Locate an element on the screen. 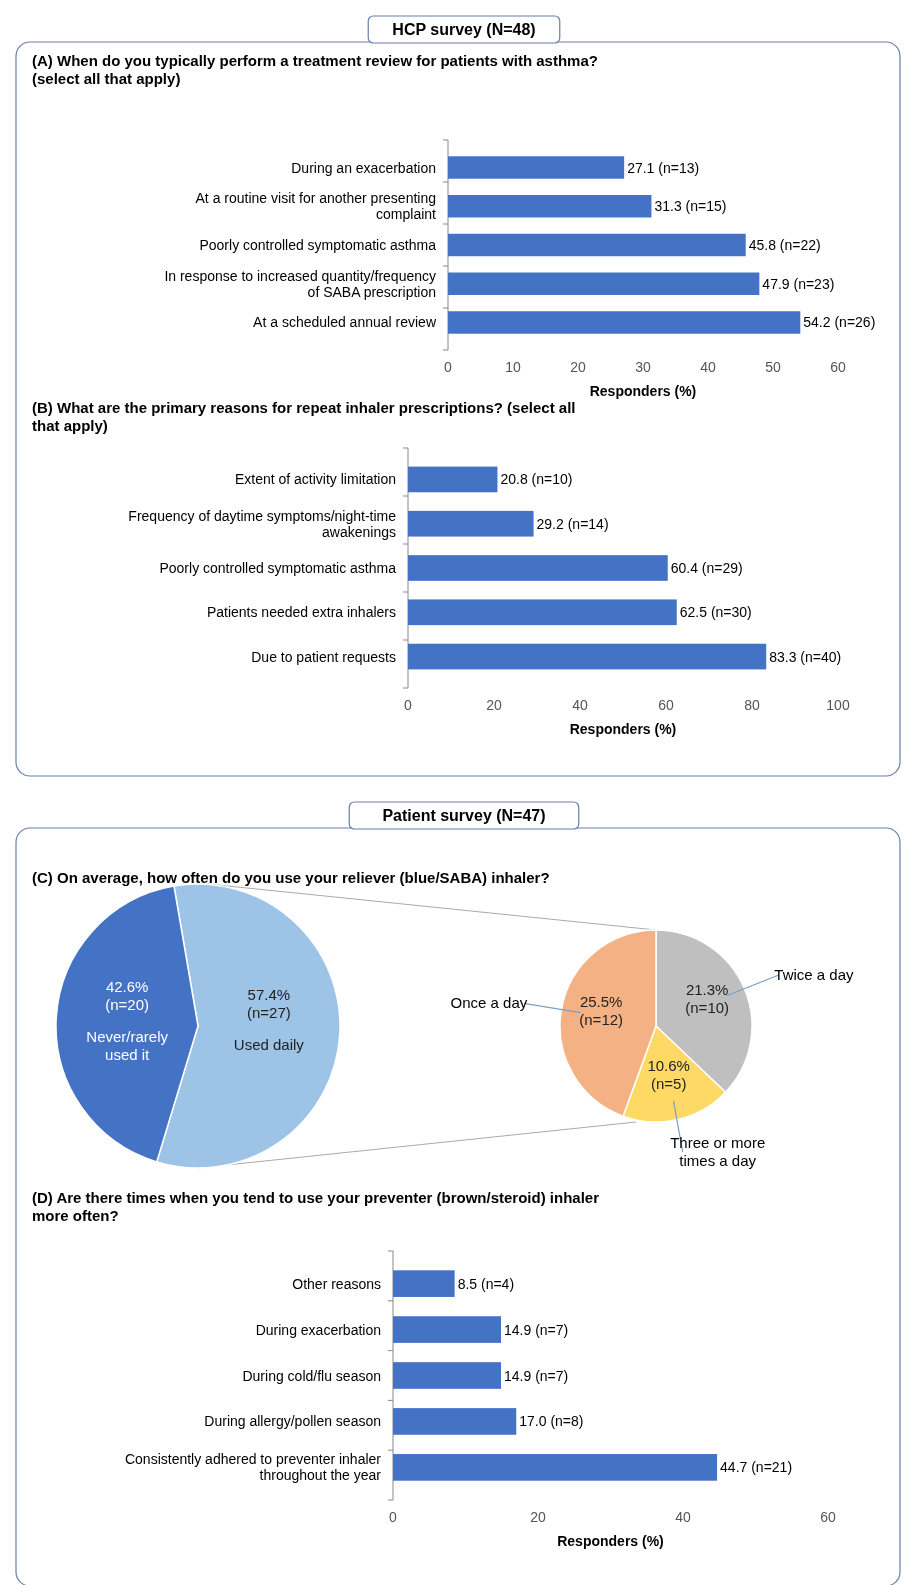 This screenshot has width=912, height=1585. data-label: 83.3 (n=40) is located at coordinates (805, 656).